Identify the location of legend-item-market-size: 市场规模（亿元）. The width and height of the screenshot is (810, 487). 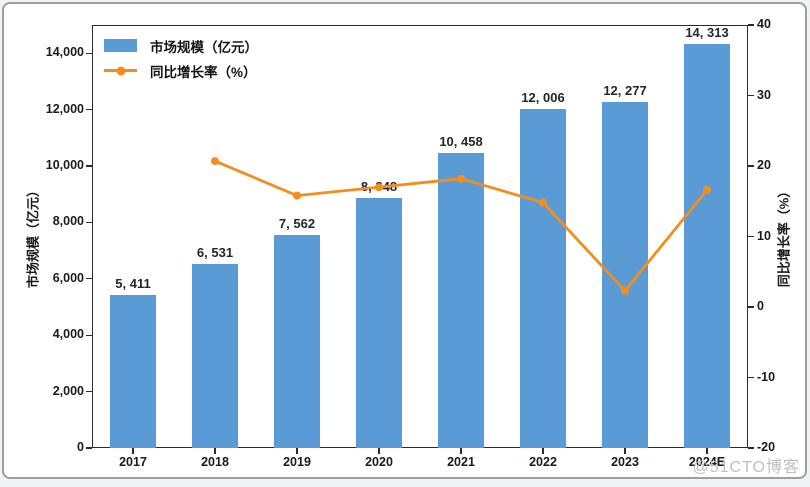
(181, 45).